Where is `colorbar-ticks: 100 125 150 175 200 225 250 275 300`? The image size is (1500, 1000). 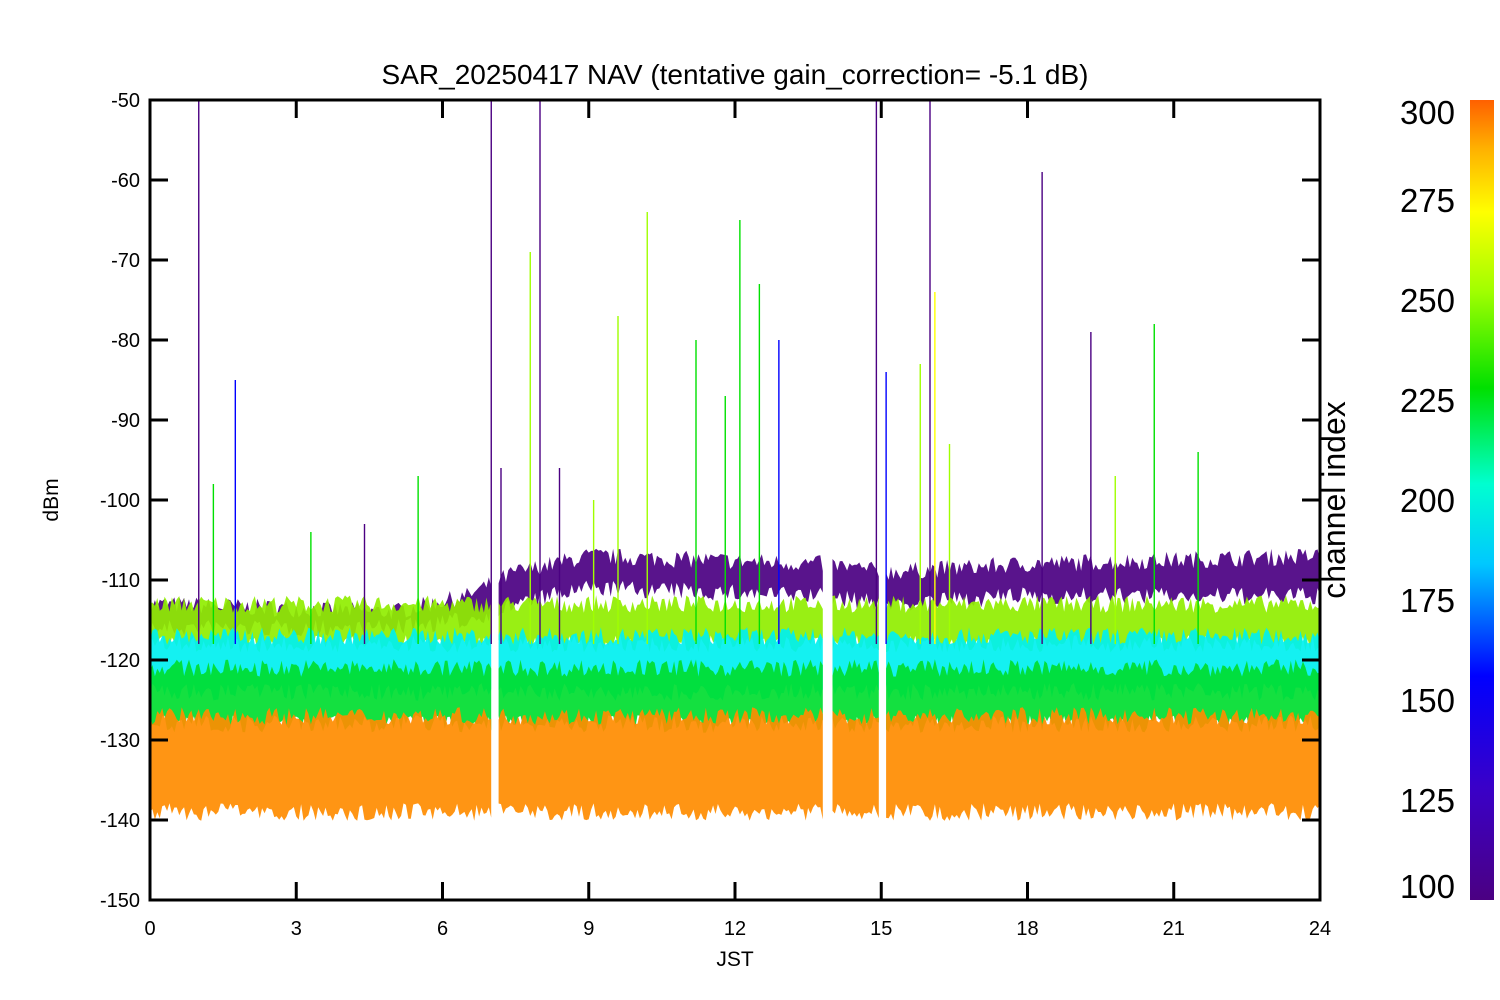
colorbar-ticks: 100 125 150 175 200 225 250 275 300 is located at coordinates (1427, 499).